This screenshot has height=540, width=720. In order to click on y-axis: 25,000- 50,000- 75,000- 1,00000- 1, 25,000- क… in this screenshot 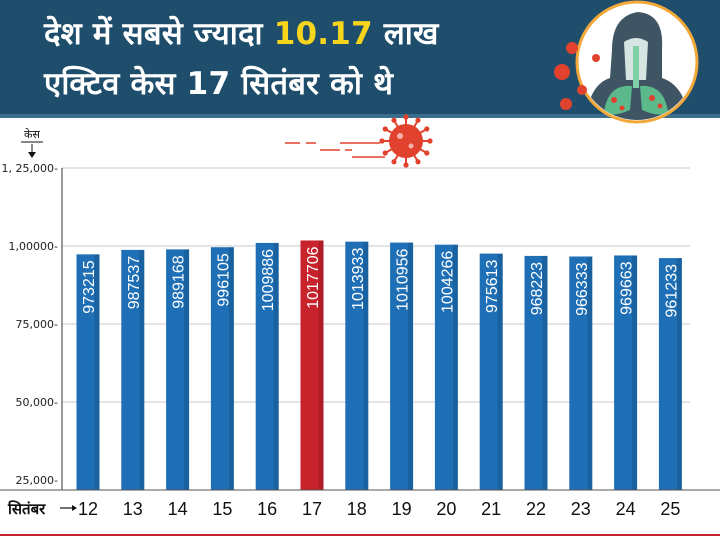, I will do `click(32, 309)`.